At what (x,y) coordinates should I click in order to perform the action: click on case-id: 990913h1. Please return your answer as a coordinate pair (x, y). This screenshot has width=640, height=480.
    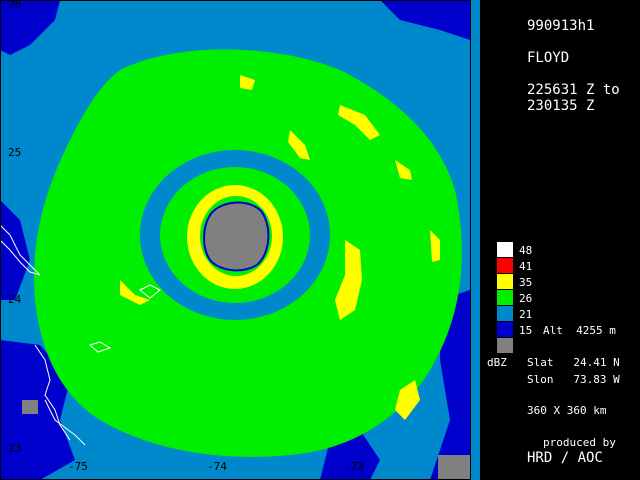
    Looking at the image, I should click on (561, 26).